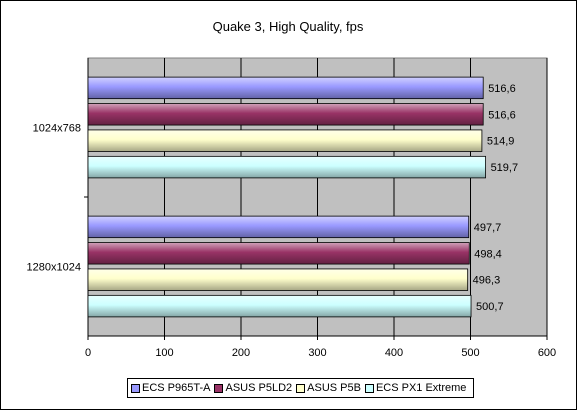 The image size is (577, 410). Describe the element at coordinates (176, 388) in the screenshot. I see `legend-label: ECS P965T-A` at that location.